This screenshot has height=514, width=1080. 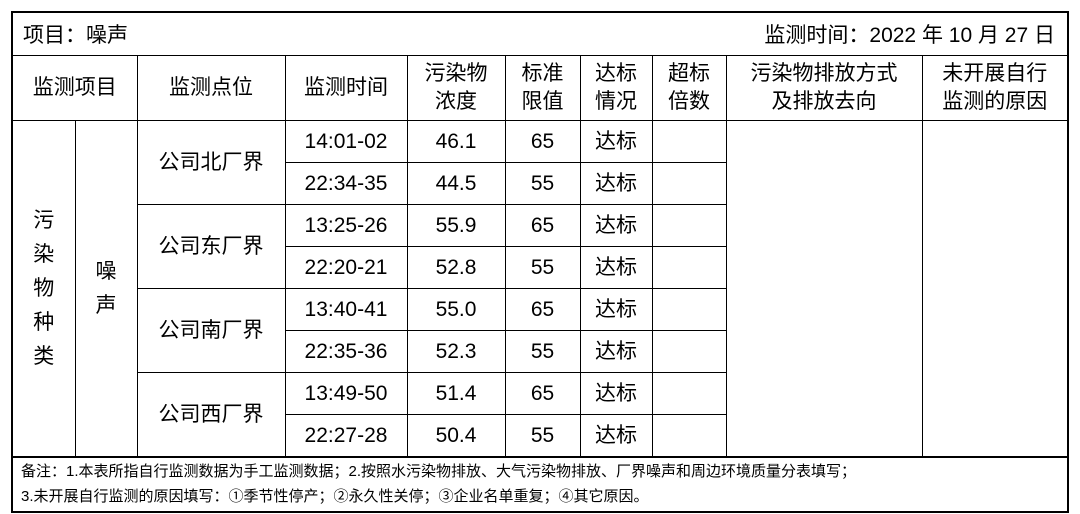 I want to click on column-header: 标准 限值, so click(x=542, y=88).